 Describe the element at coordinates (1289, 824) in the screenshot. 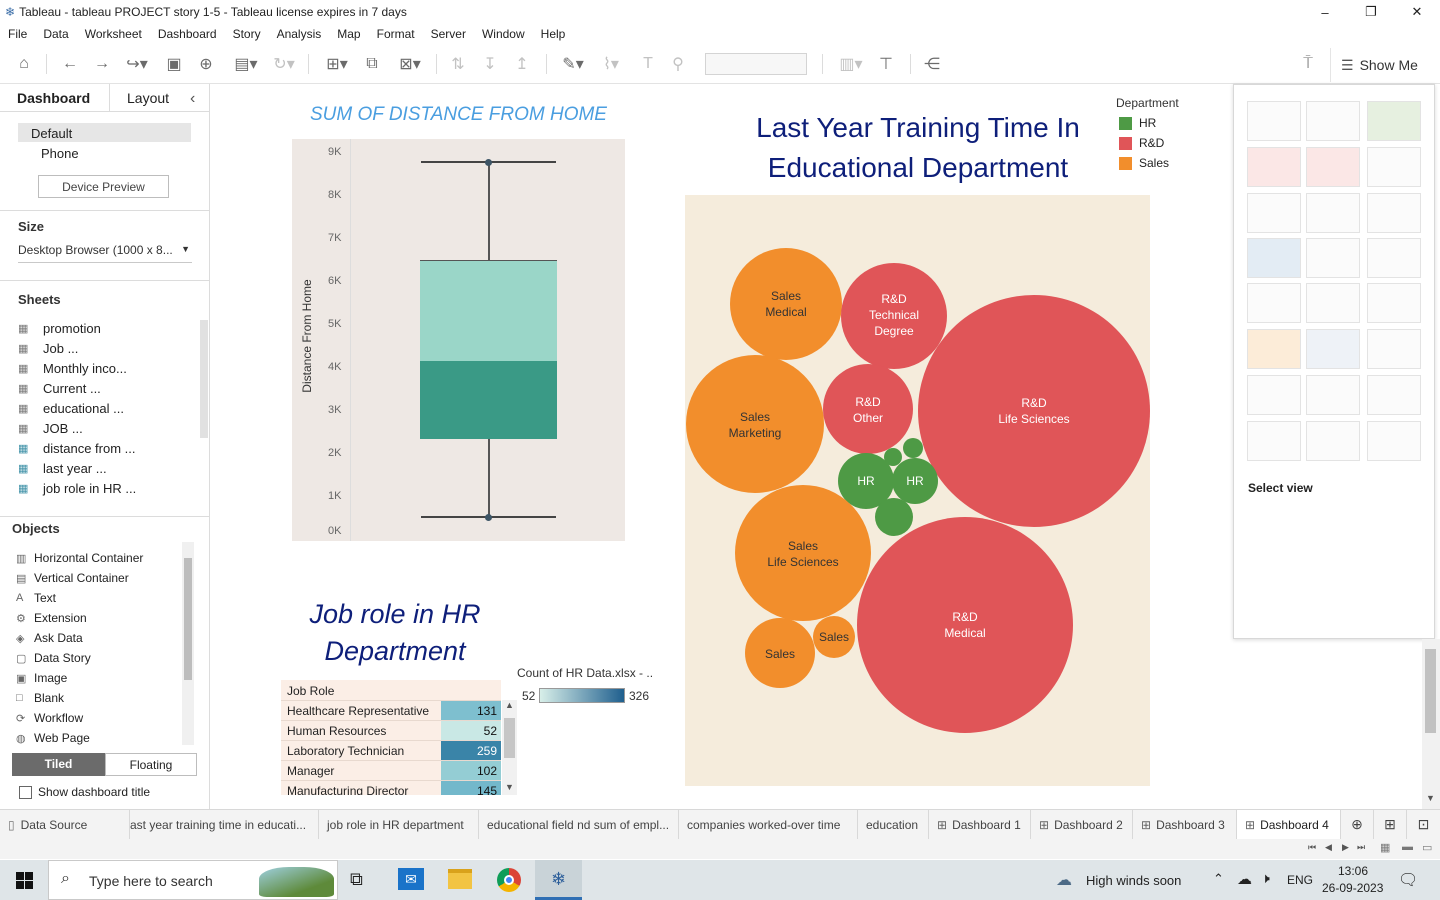

I see `tab-dashboard-4: ⊞ Dashboard 4` at that location.